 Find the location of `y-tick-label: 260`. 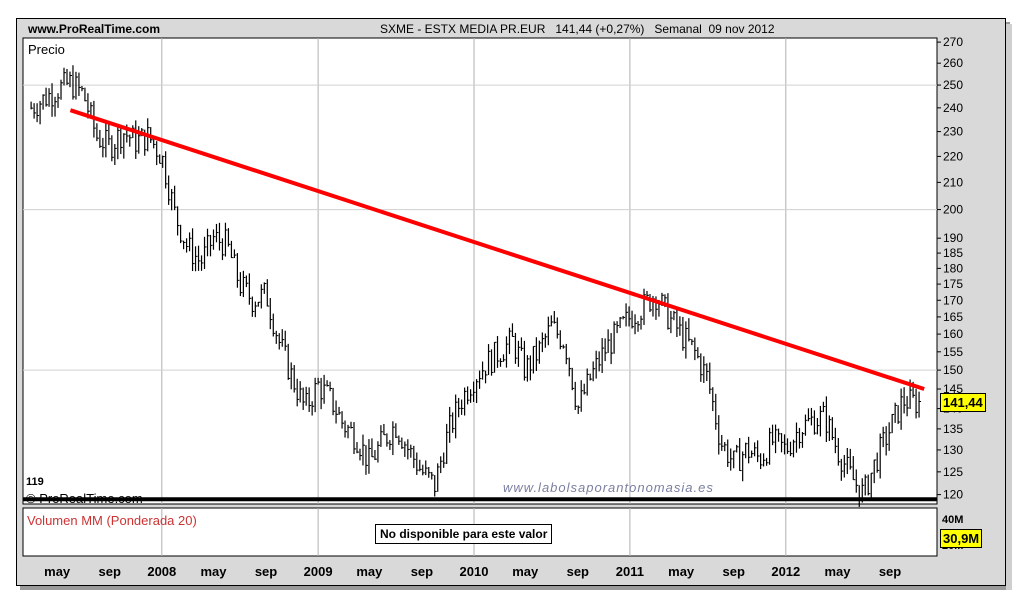

y-tick-label: 260 is located at coordinates (953, 63).